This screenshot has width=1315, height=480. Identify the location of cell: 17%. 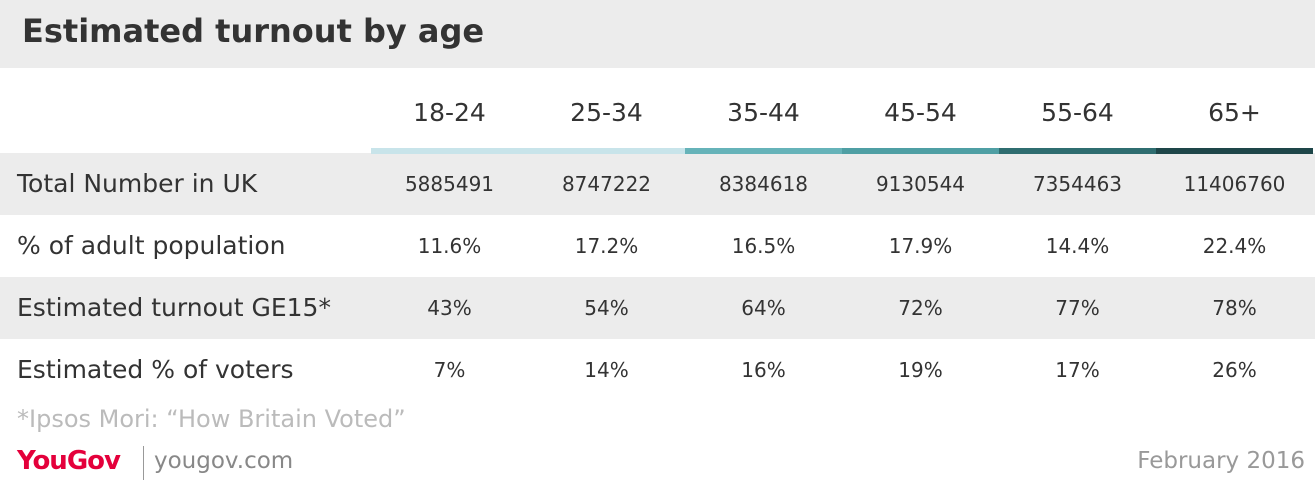
(1077, 370).